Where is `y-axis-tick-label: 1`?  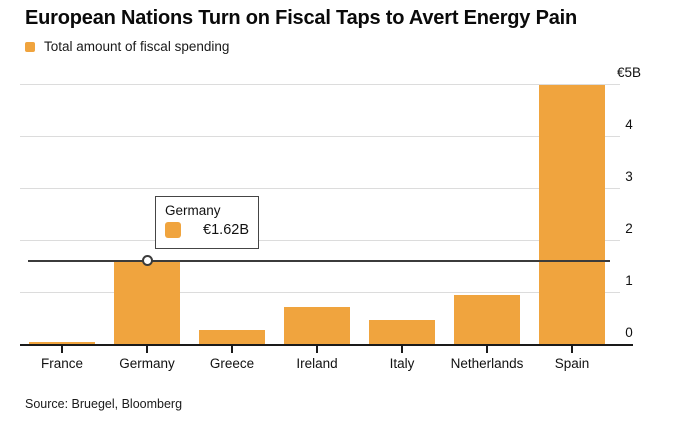
y-axis-tick-label: 1 is located at coordinates (629, 280).